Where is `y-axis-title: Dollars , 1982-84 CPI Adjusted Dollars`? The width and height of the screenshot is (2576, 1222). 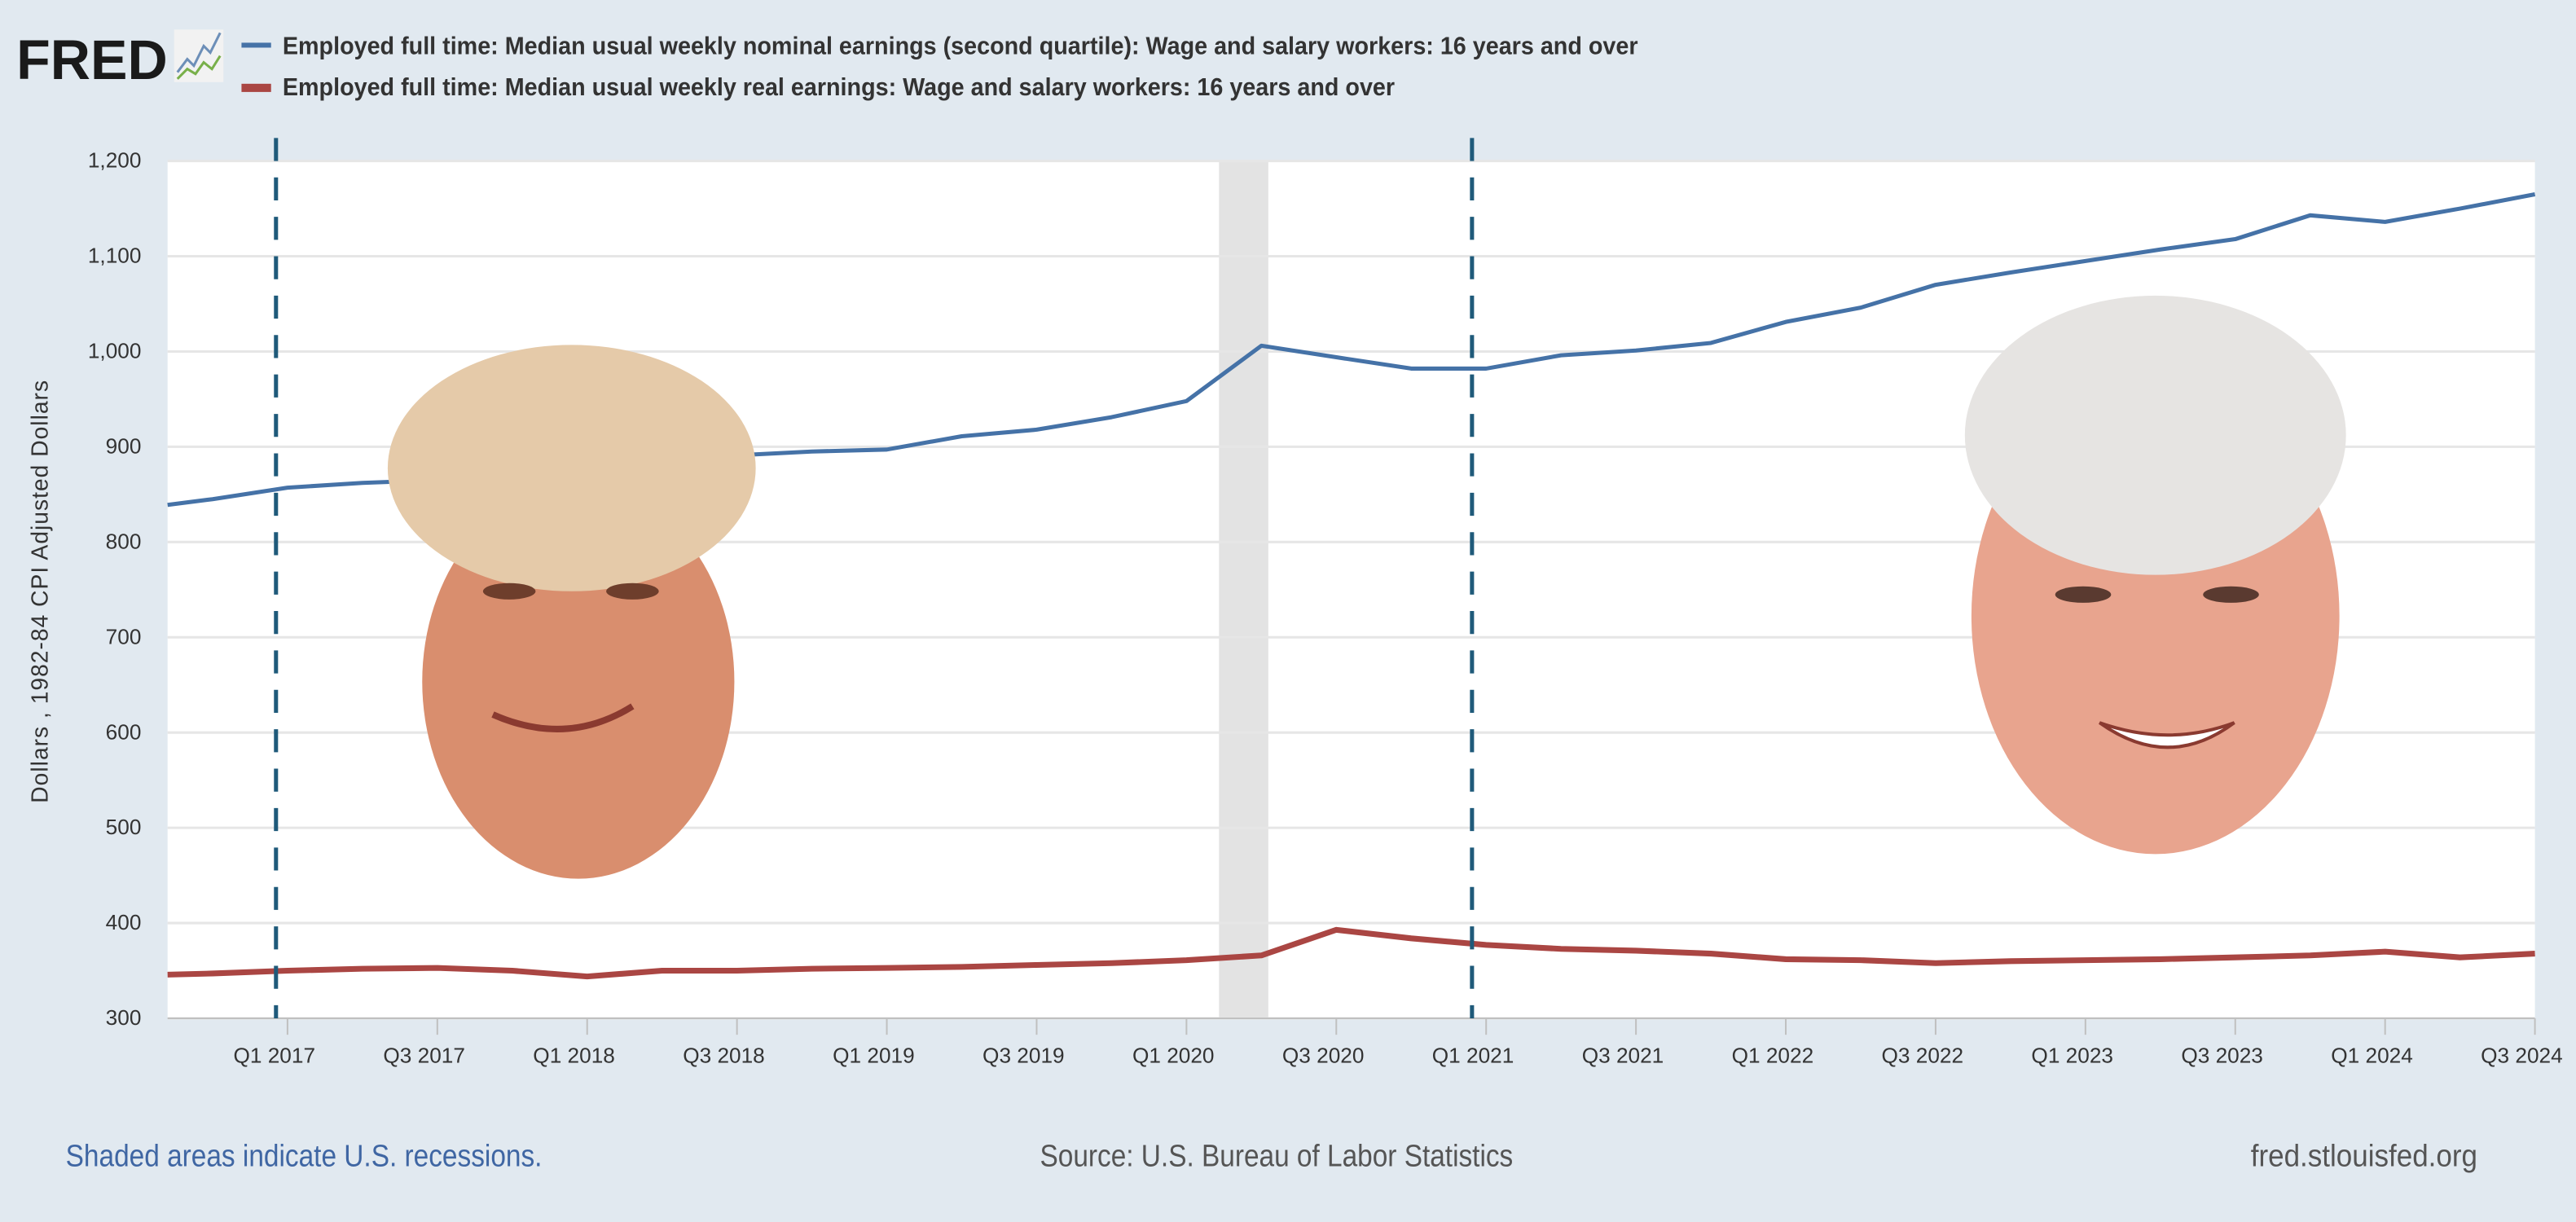 y-axis-title: Dollars , 1982-84 CPI Adjusted Dollars is located at coordinates (39, 591).